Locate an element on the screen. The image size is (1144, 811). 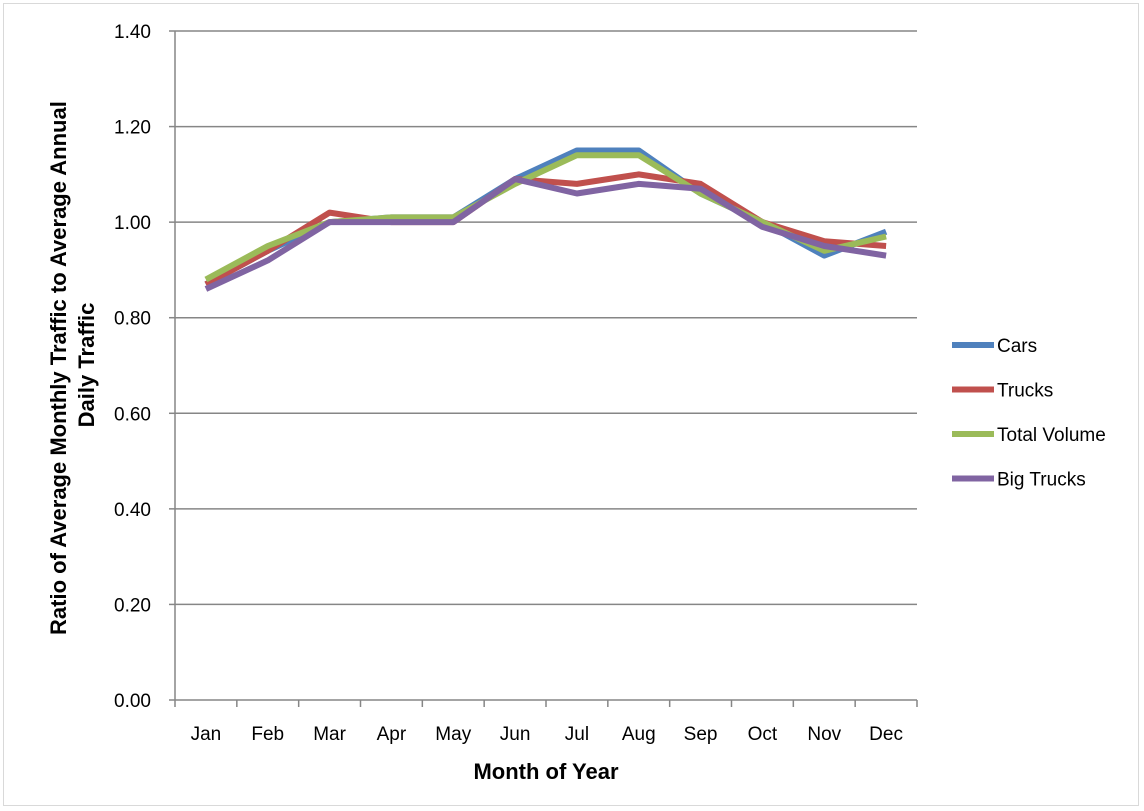
y-tick-label: 1.40 is located at coordinates (132, 32).